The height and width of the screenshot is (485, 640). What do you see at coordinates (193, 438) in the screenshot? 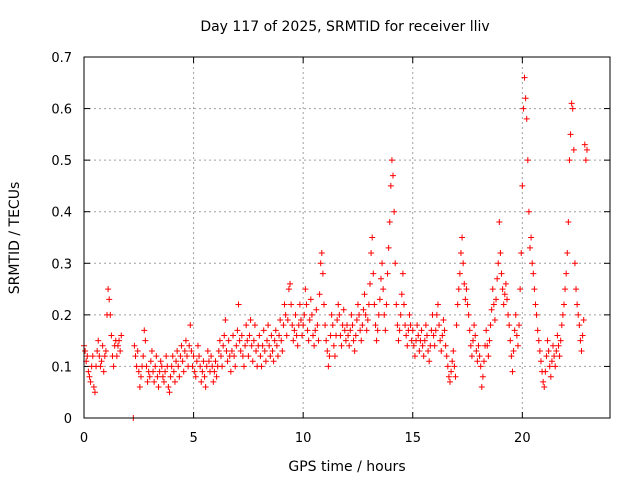
I see `x-tick-label: 5` at bounding box center [193, 438].